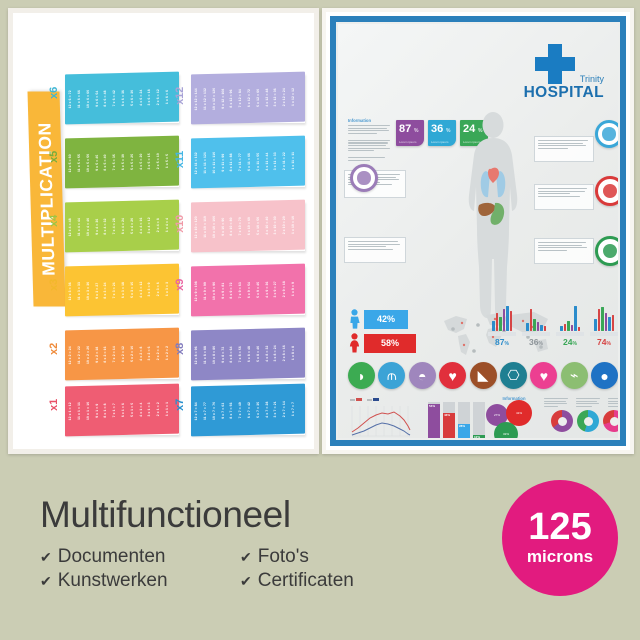 Image resolution: width=640 pixels, height=640 pixels. Describe the element at coordinates (114, 290) in the screenshot. I see `table-row: 7 x 3 = 21` at that location.